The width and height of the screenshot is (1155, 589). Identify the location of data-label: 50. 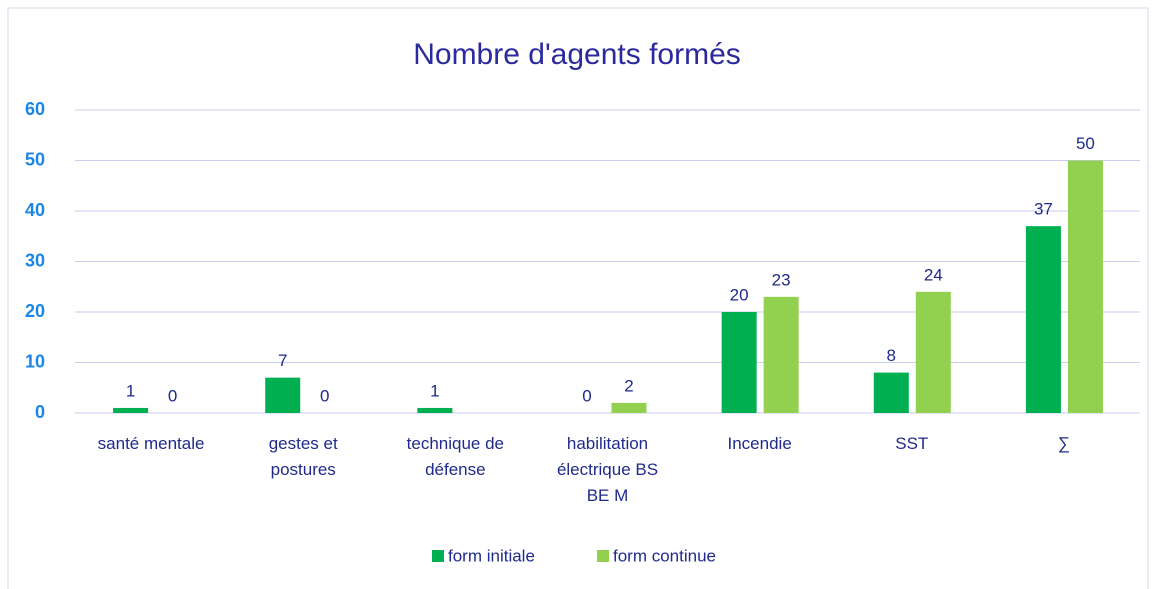
(1085, 143).